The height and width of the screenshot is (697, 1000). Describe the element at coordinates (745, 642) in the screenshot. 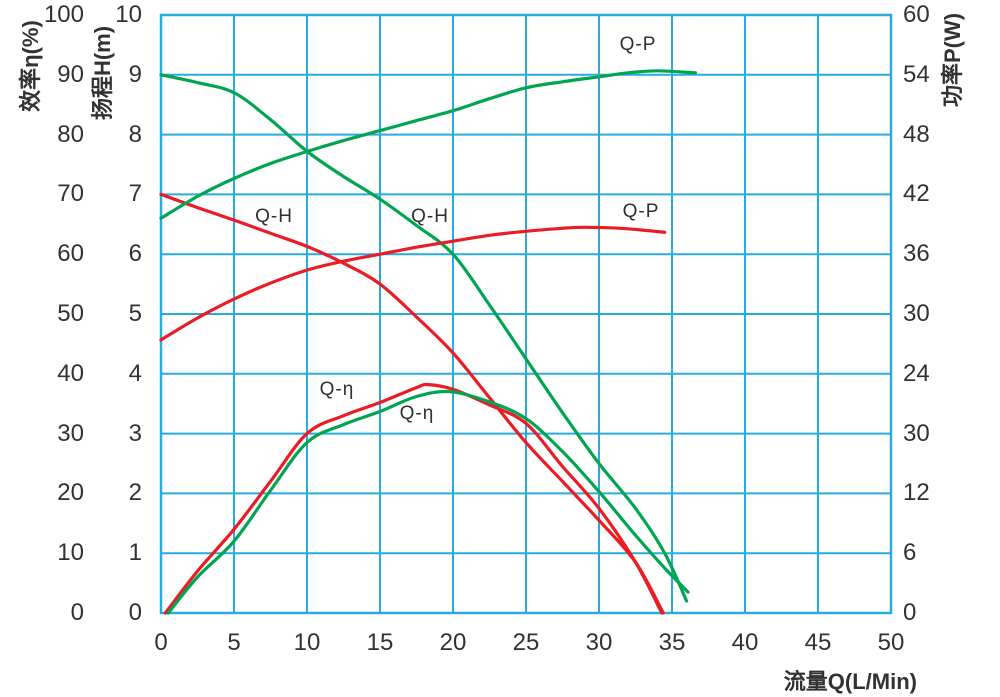

I see `tick-flow-40: 40` at that location.